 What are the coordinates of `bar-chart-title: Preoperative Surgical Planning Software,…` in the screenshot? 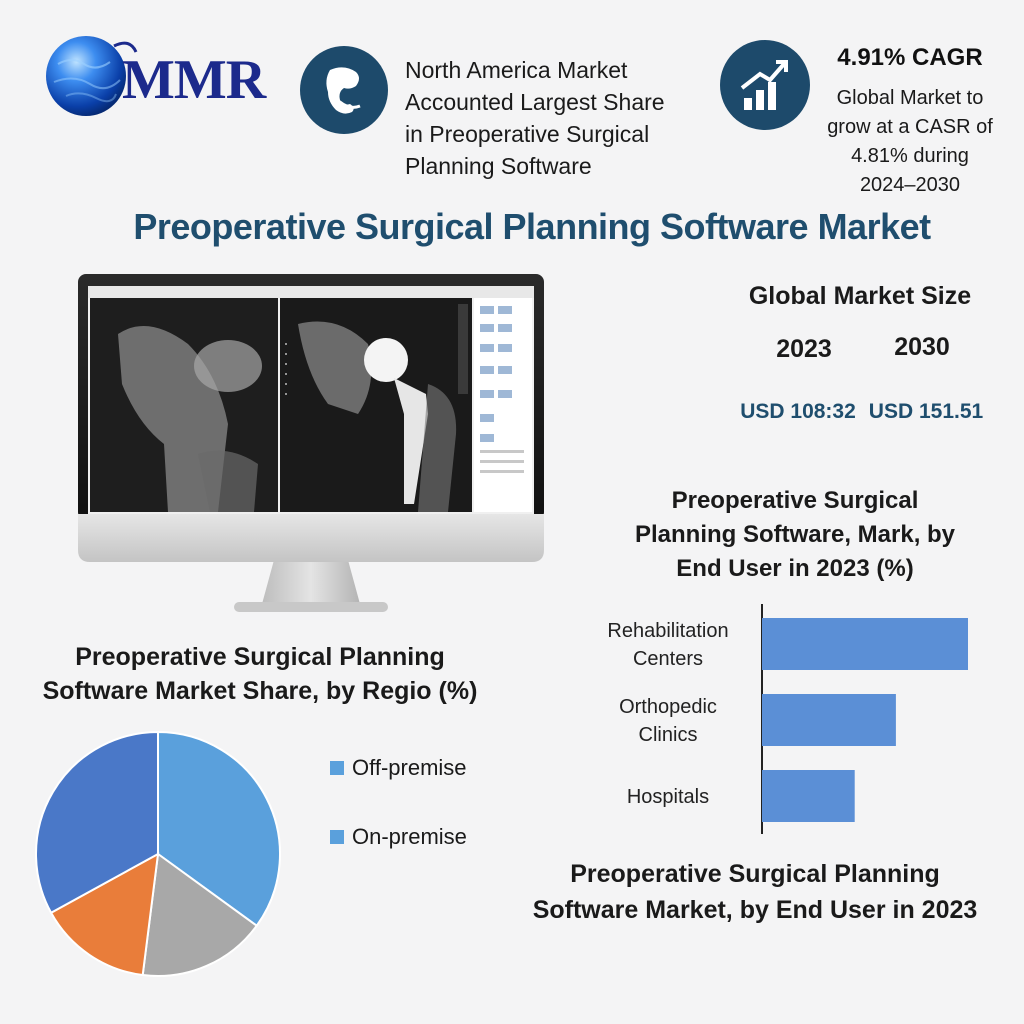 It's located at (795, 535).